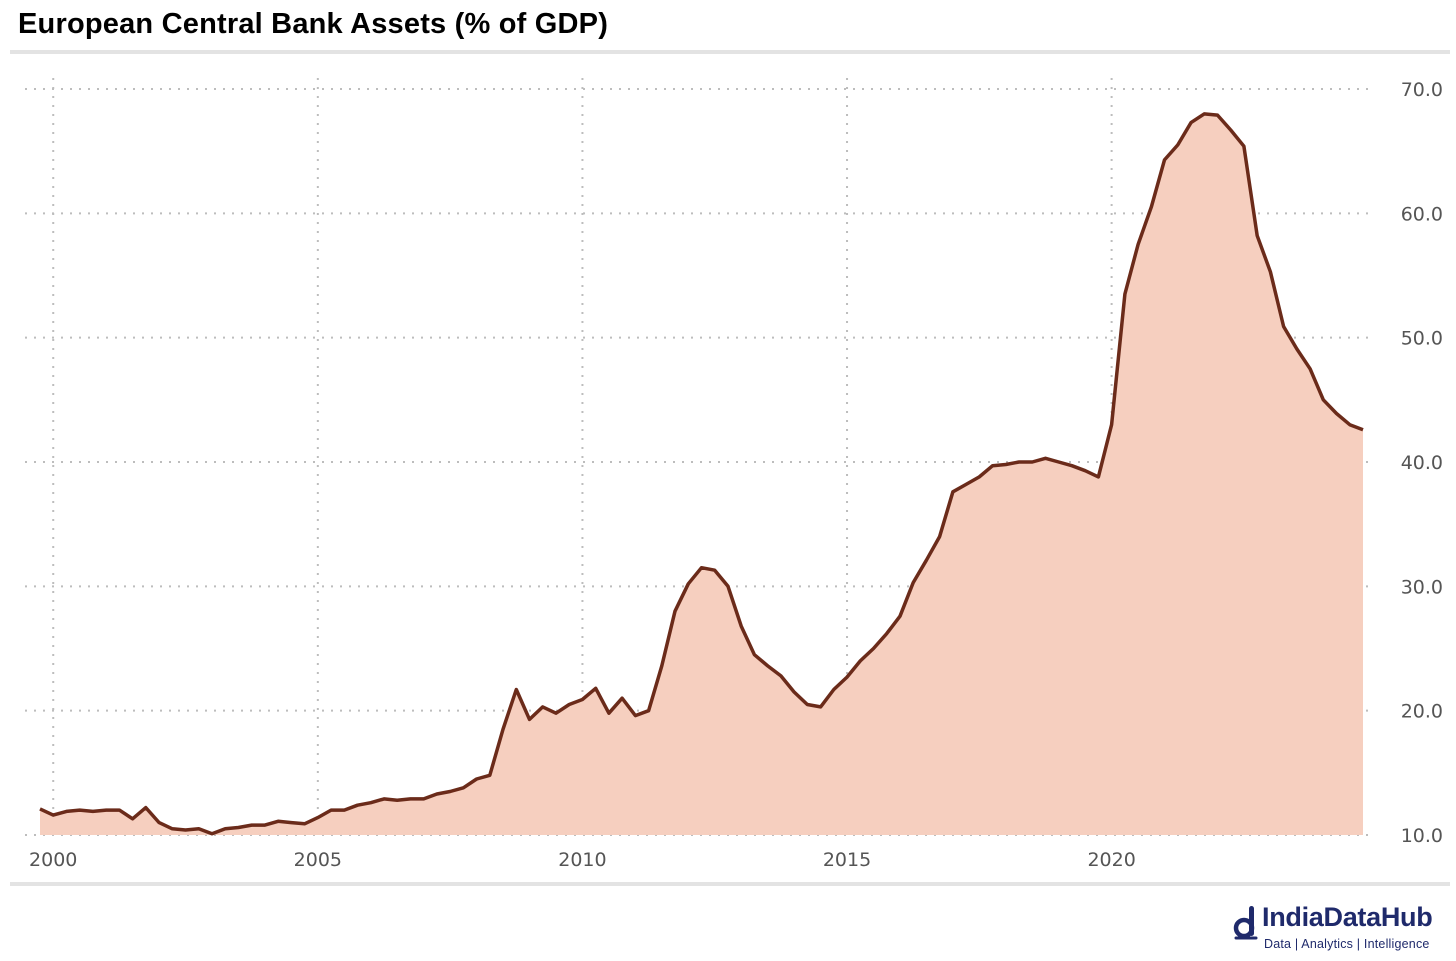 This screenshot has width=1456, height=961. What do you see at coordinates (730, 52) in the screenshot?
I see `title-divider` at bounding box center [730, 52].